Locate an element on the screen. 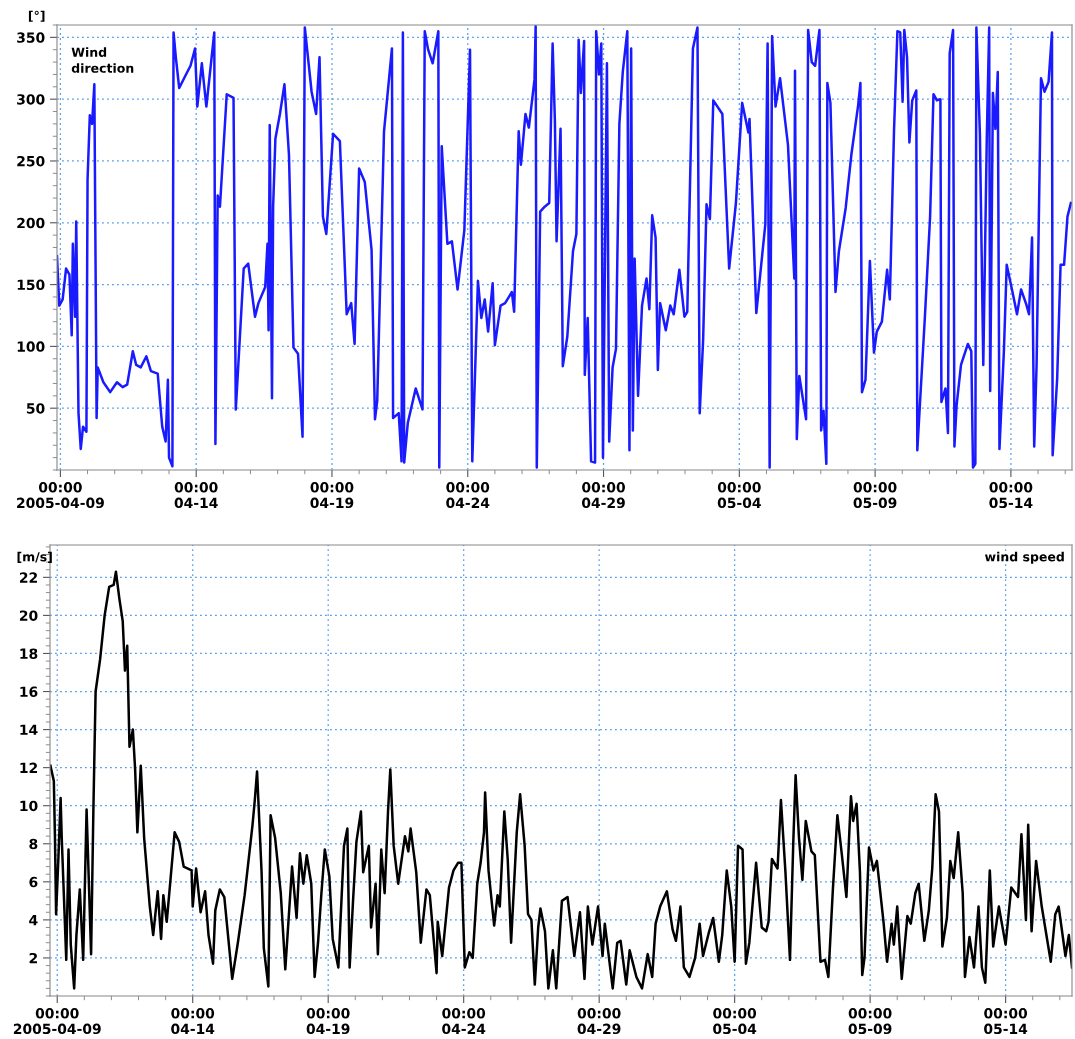 Image resolution: width=1075 pixels, height=1039 pixels. y-tick-label: 300 is located at coordinates (31, 99).